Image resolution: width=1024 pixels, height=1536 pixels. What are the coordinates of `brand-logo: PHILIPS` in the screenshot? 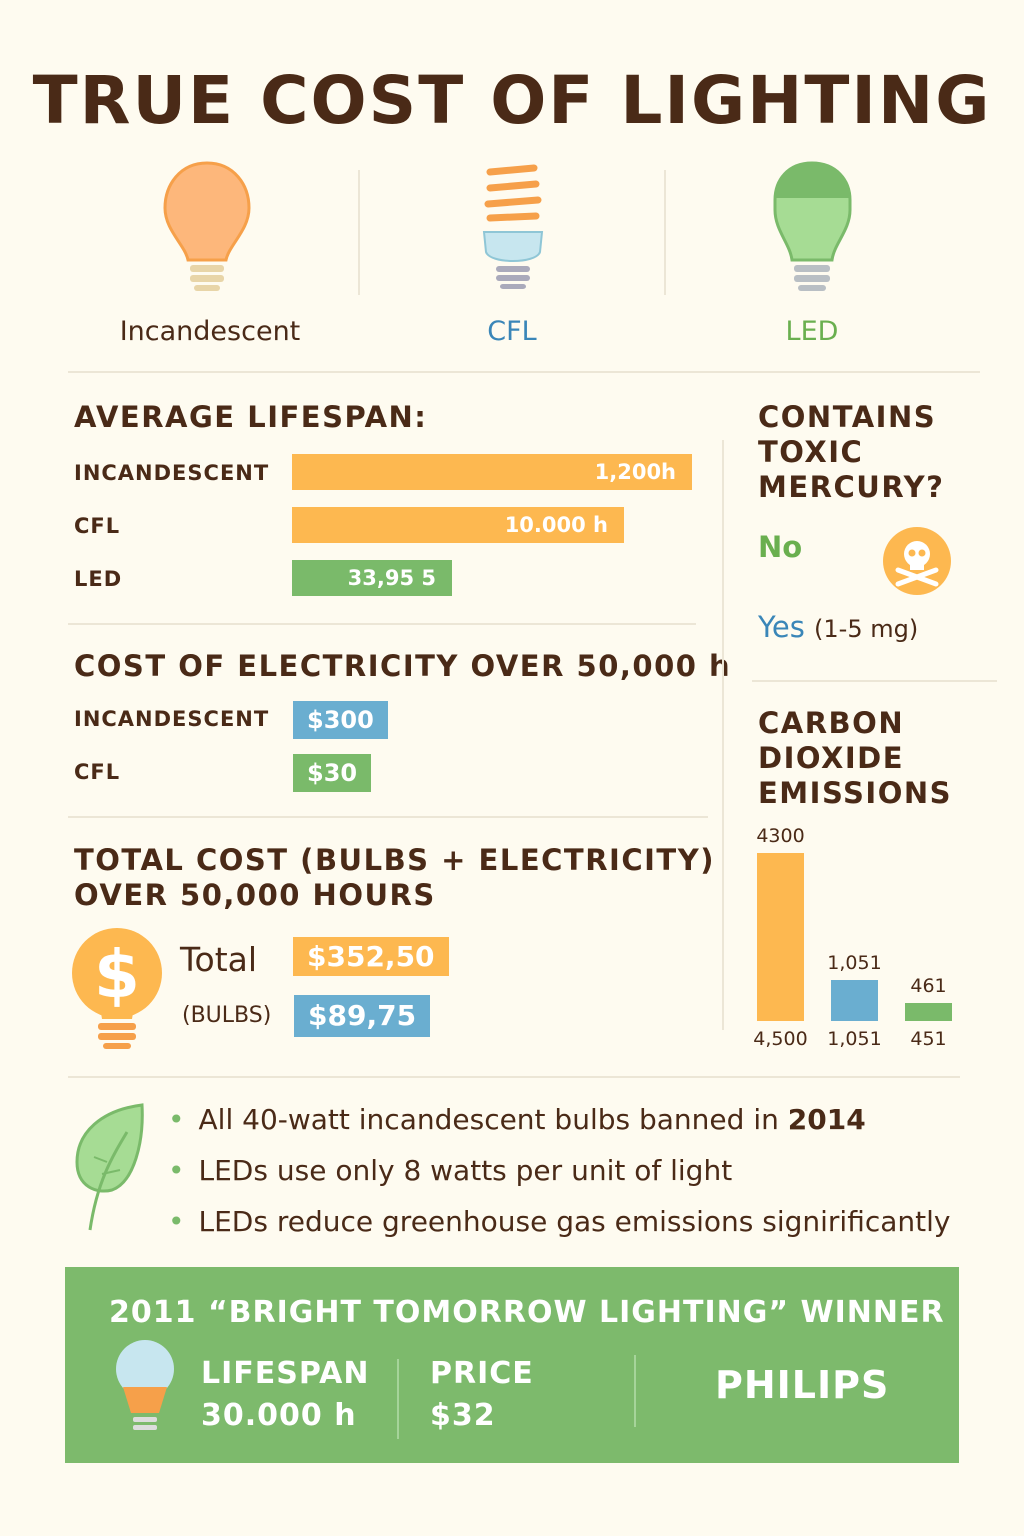 It's located at (802, 1385).